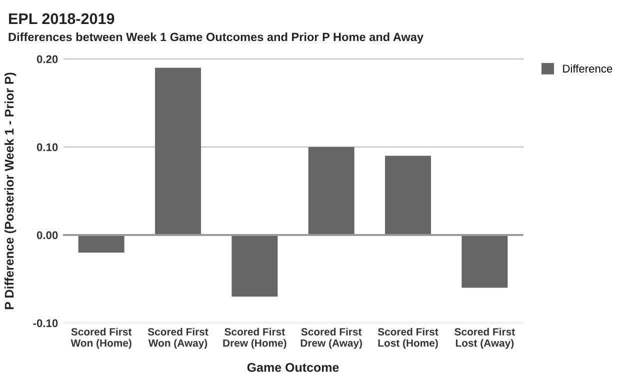 This screenshot has width=617, height=381. Describe the element at coordinates (101, 338) in the screenshot. I see `x-tick-label: Scored First Won (Home)` at that location.